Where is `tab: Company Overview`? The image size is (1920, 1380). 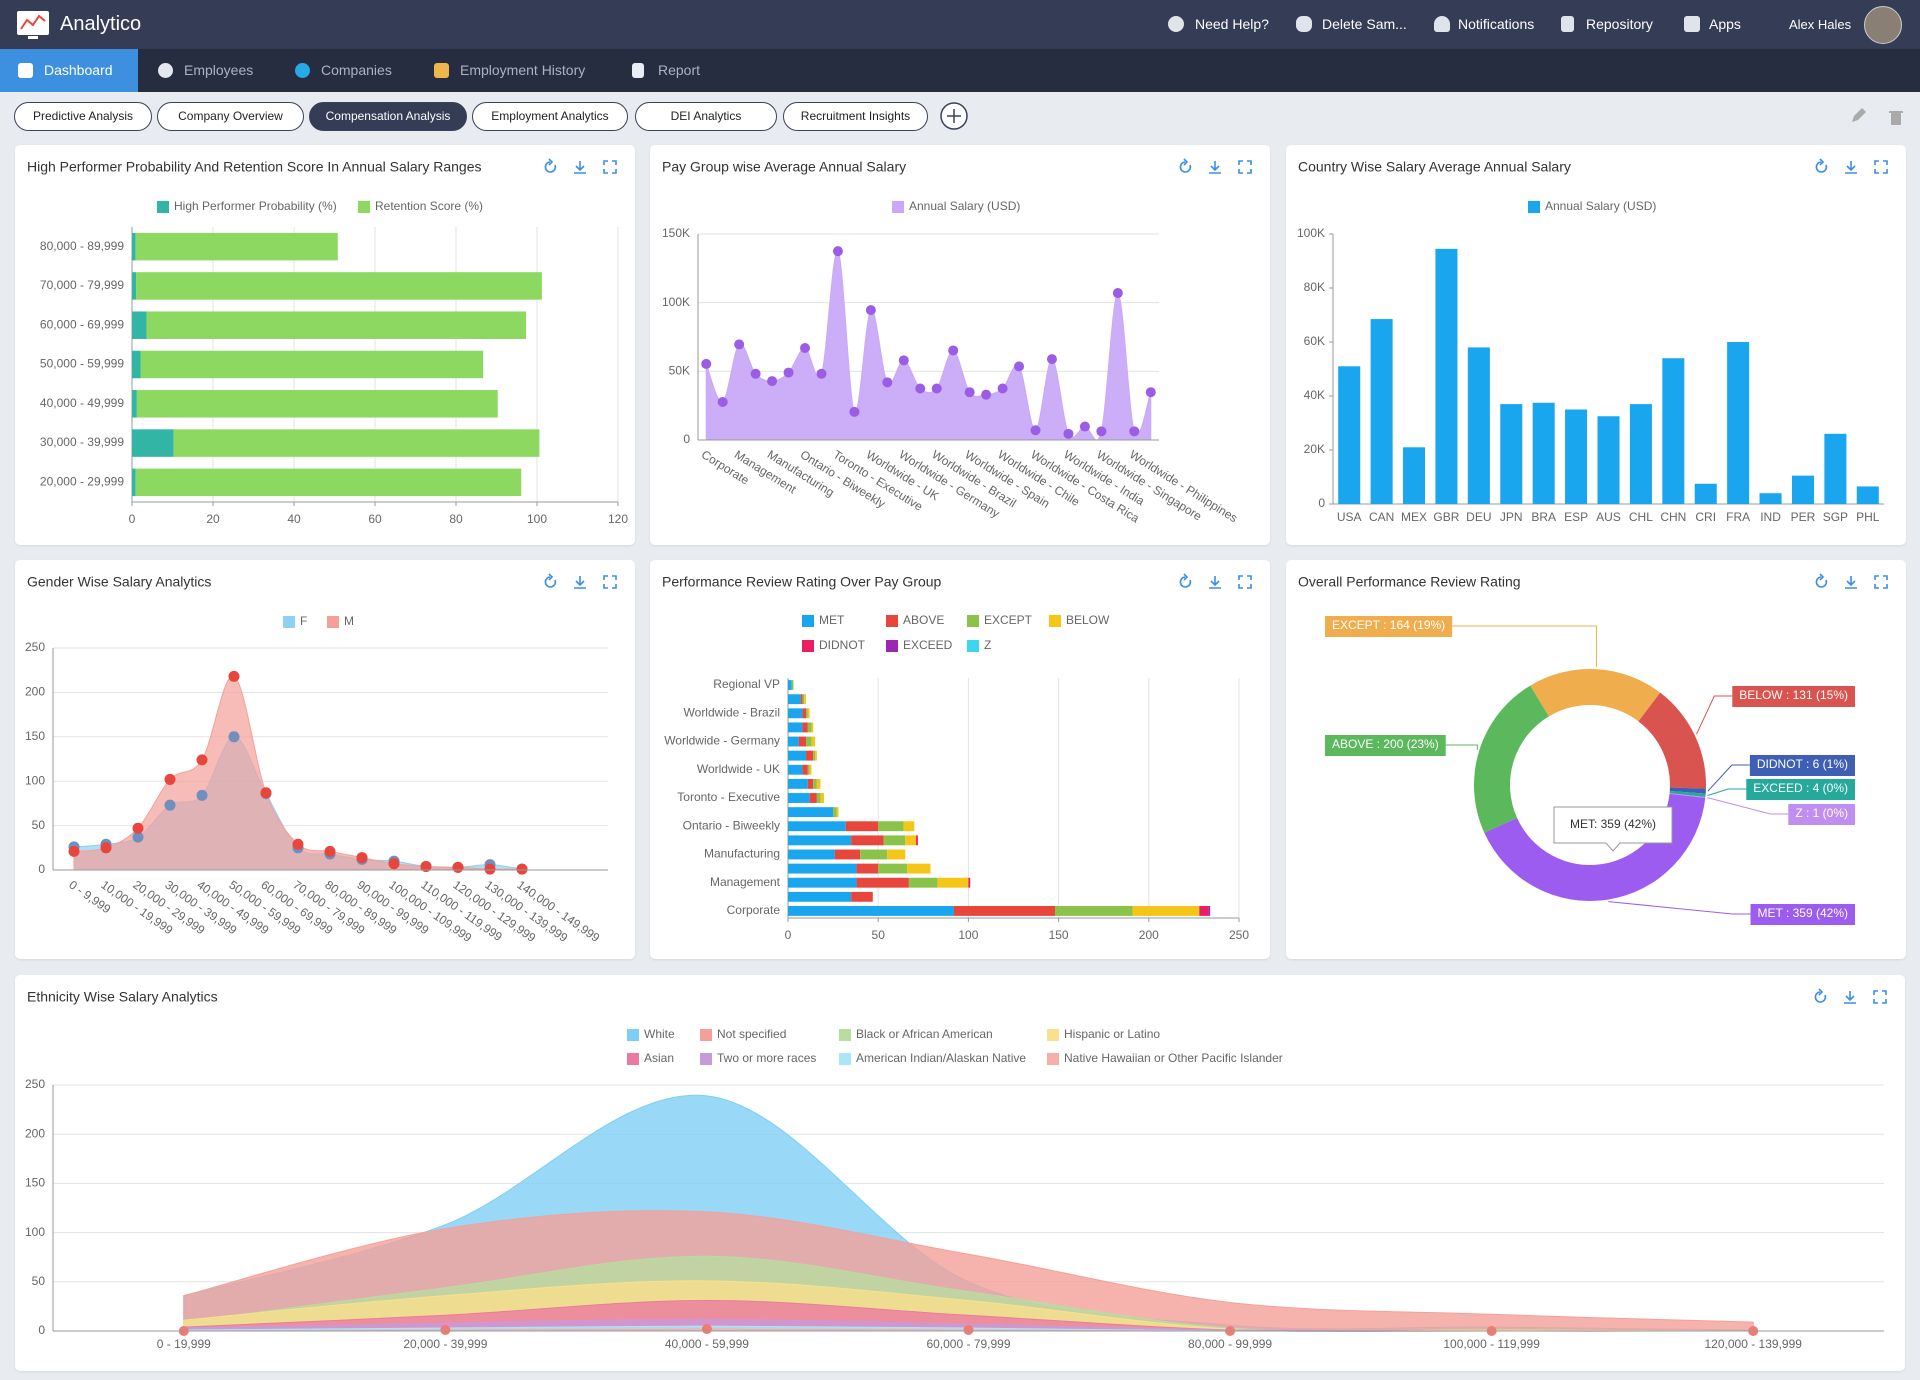
tab: Company Overview is located at coordinates (230, 116).